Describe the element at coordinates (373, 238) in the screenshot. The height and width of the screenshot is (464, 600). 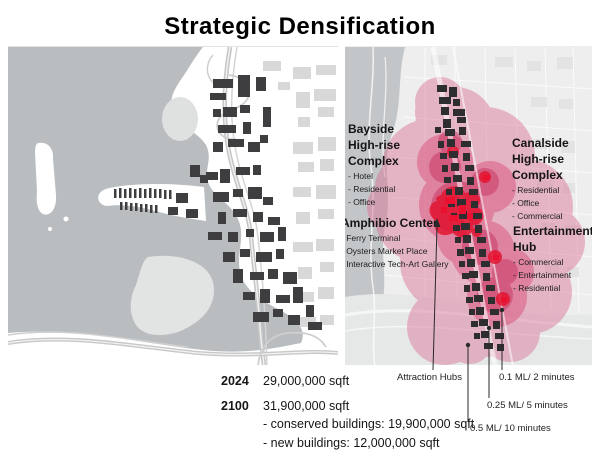
I see `zone-item: - Ferry Terminal` at that location.